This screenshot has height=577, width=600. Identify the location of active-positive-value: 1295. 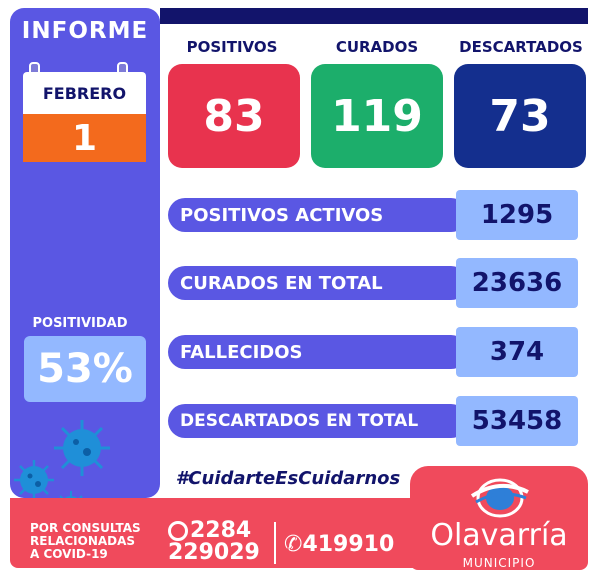
(517, 215).